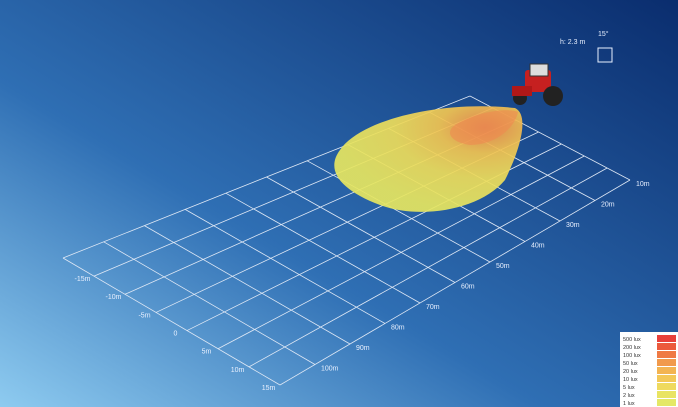 The width and height of the screenshot is (678, 407). What do you see at coordinates (238, 370) in the screenshot?
I see `side-axis-label: 10m` at bounding box center [238, 370].